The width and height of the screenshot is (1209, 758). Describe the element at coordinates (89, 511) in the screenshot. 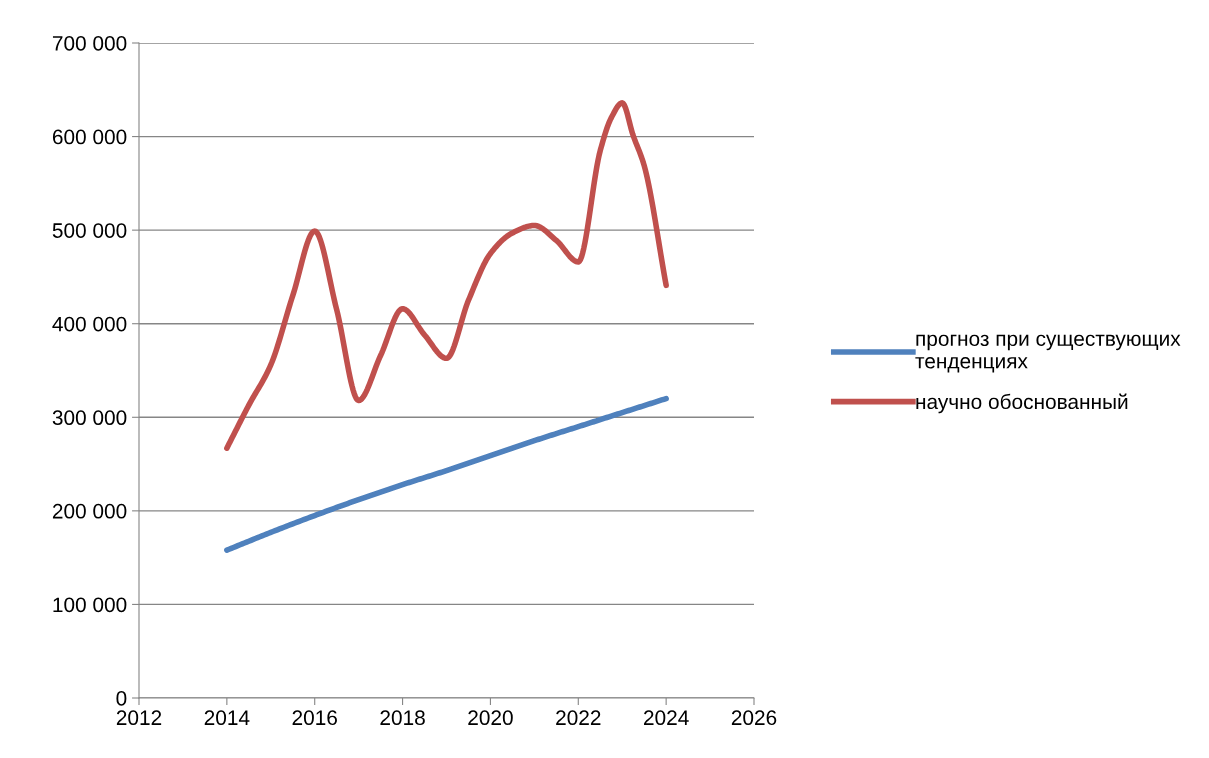

I see `y-tick-label: 200 000` at that location.